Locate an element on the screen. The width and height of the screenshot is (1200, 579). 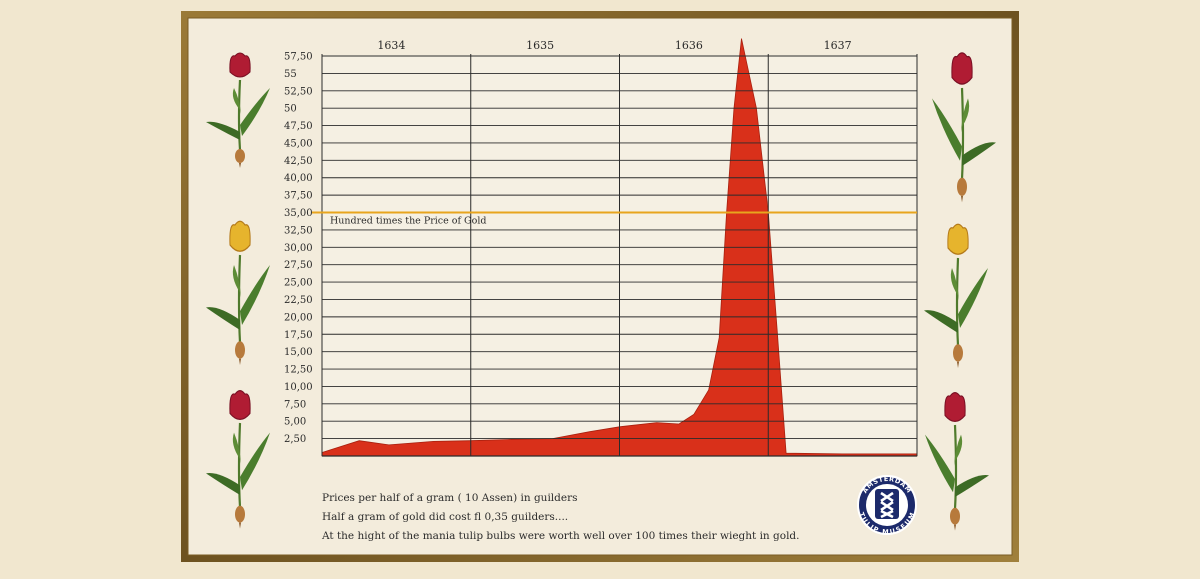
y-tick-label: 10,00 is located at coordinates (298, 387).